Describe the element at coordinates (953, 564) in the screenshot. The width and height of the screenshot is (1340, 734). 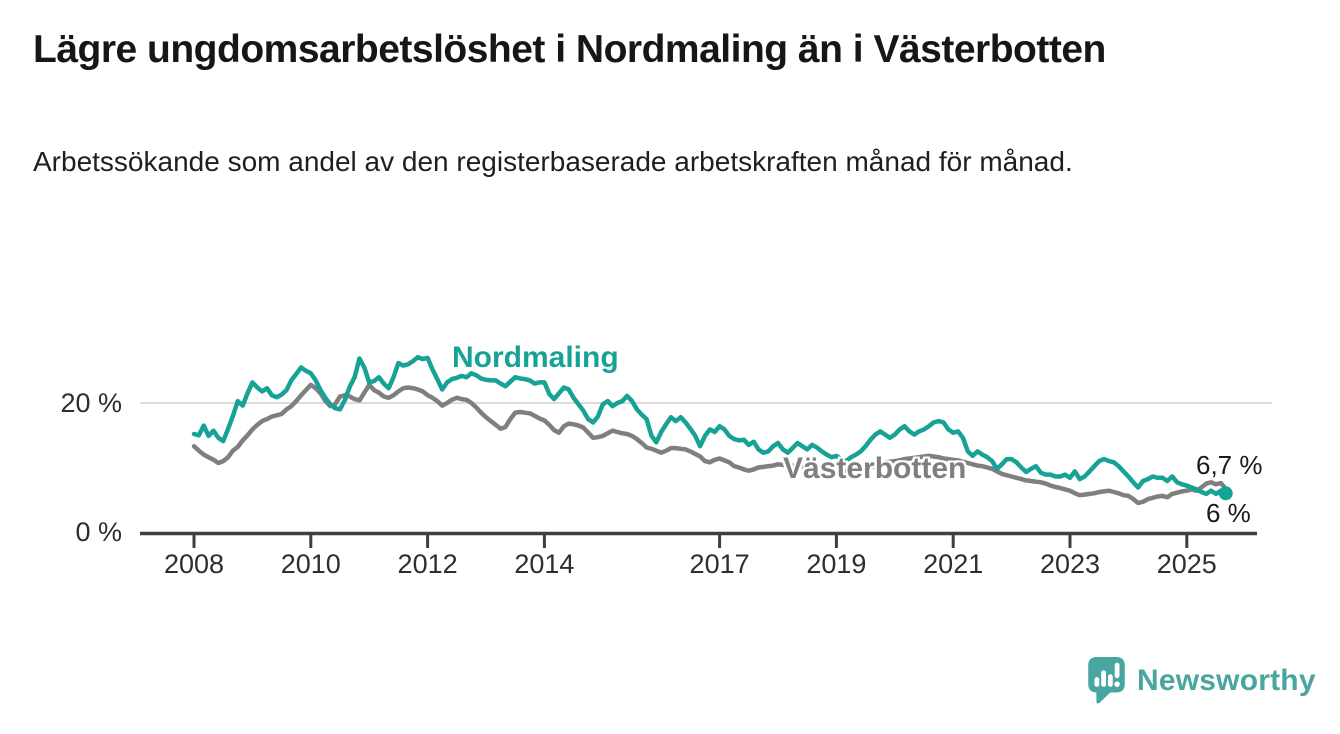
I see `svg-text: 2021` at that location.